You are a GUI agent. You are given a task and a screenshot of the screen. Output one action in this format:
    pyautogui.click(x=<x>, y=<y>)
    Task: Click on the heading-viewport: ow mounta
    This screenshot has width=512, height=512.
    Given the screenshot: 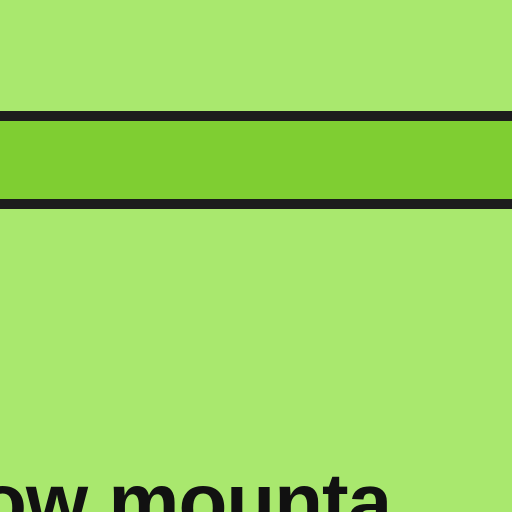 What is the action you would take?
    pyautogui.click(x=256, y=476)
    